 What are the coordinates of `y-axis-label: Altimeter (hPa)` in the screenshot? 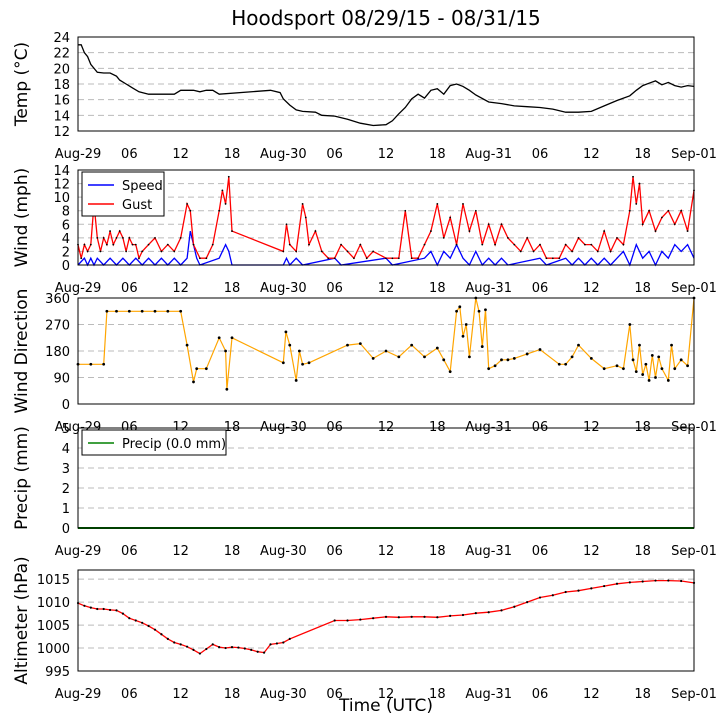 It's located at (22, 620).